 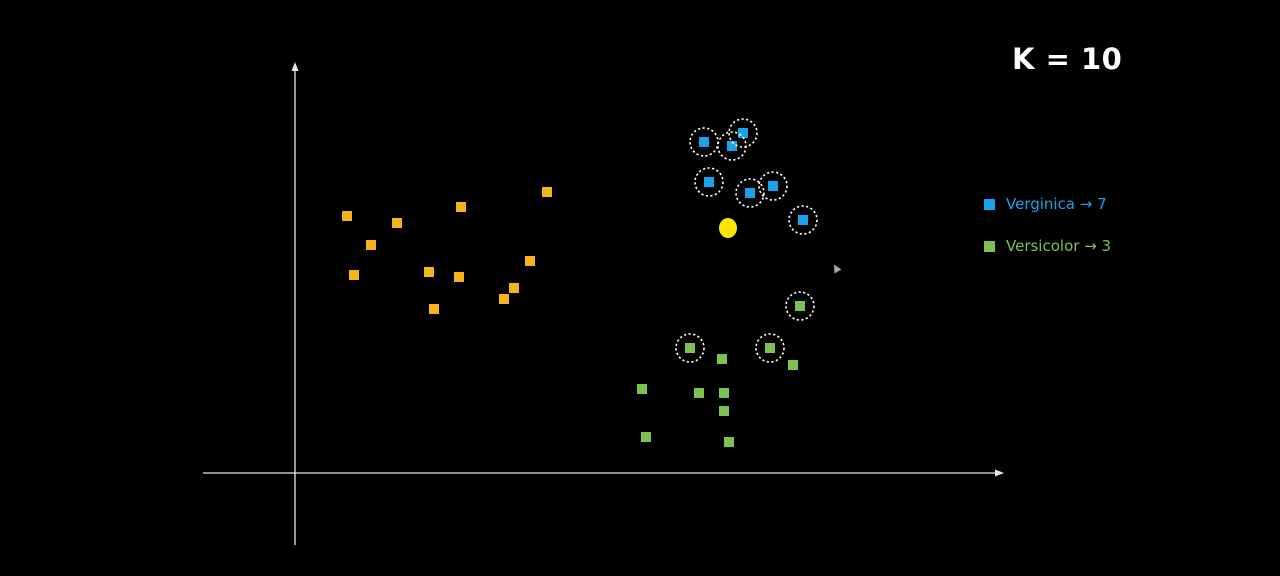 I want to click on query-point, so click(x=728, y=228).